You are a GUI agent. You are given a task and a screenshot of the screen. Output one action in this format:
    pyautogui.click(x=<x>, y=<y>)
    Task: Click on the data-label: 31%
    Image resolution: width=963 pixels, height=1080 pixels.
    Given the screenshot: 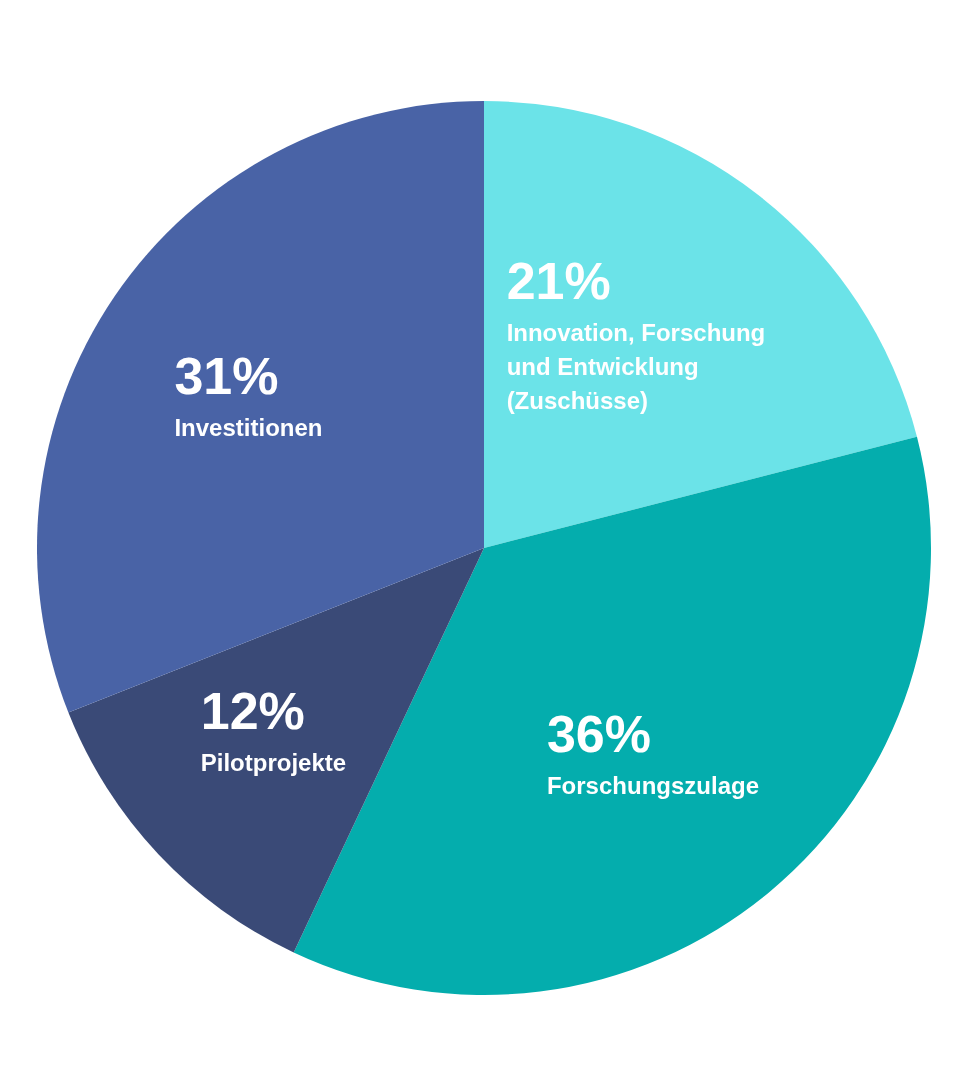 What is the action you would take?
    pyautogui.click(x=226, y=376)
    